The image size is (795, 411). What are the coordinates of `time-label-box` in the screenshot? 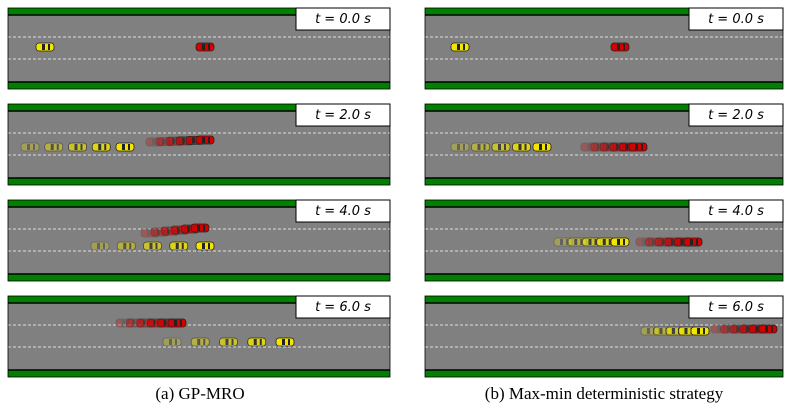 It's located at (343, 211).